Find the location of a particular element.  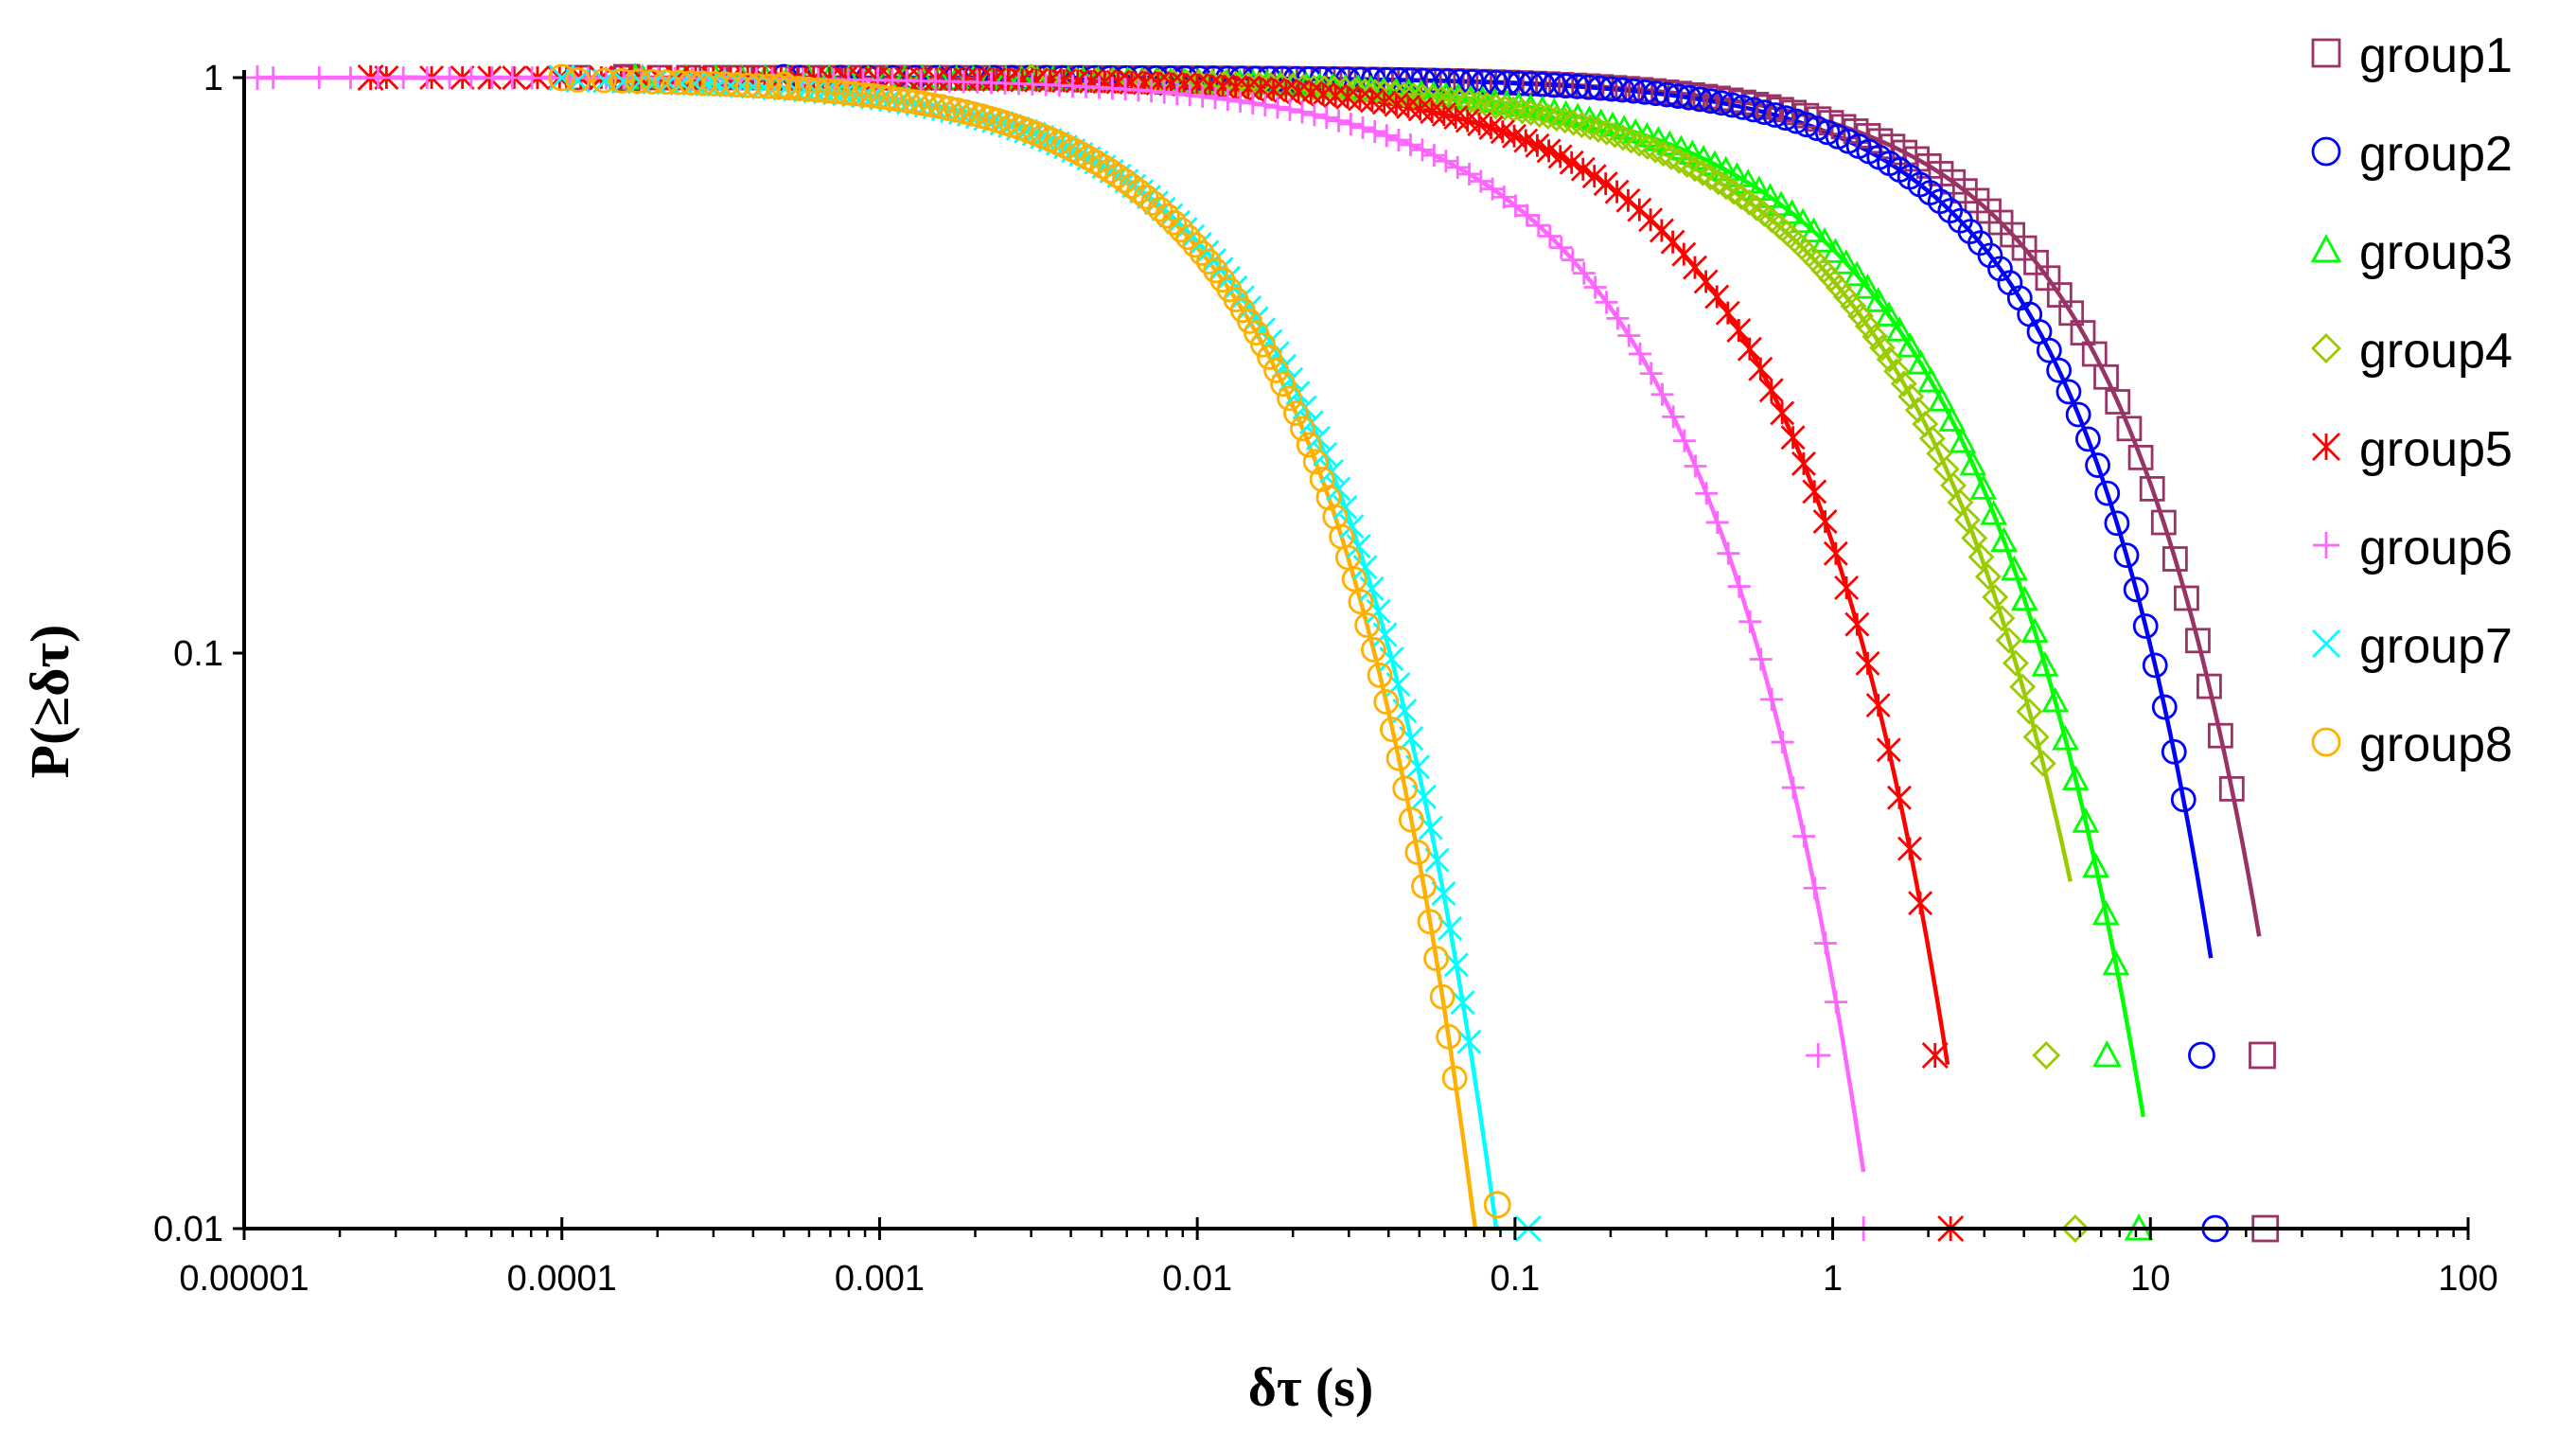

group4-legend-marker is located at coordinates (2326, 348).